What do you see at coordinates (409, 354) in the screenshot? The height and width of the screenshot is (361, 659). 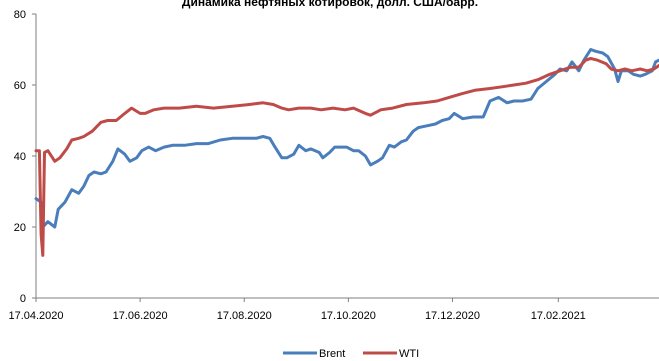 I see `legend-label-wti: WTI` at bounding box center [409, 354].